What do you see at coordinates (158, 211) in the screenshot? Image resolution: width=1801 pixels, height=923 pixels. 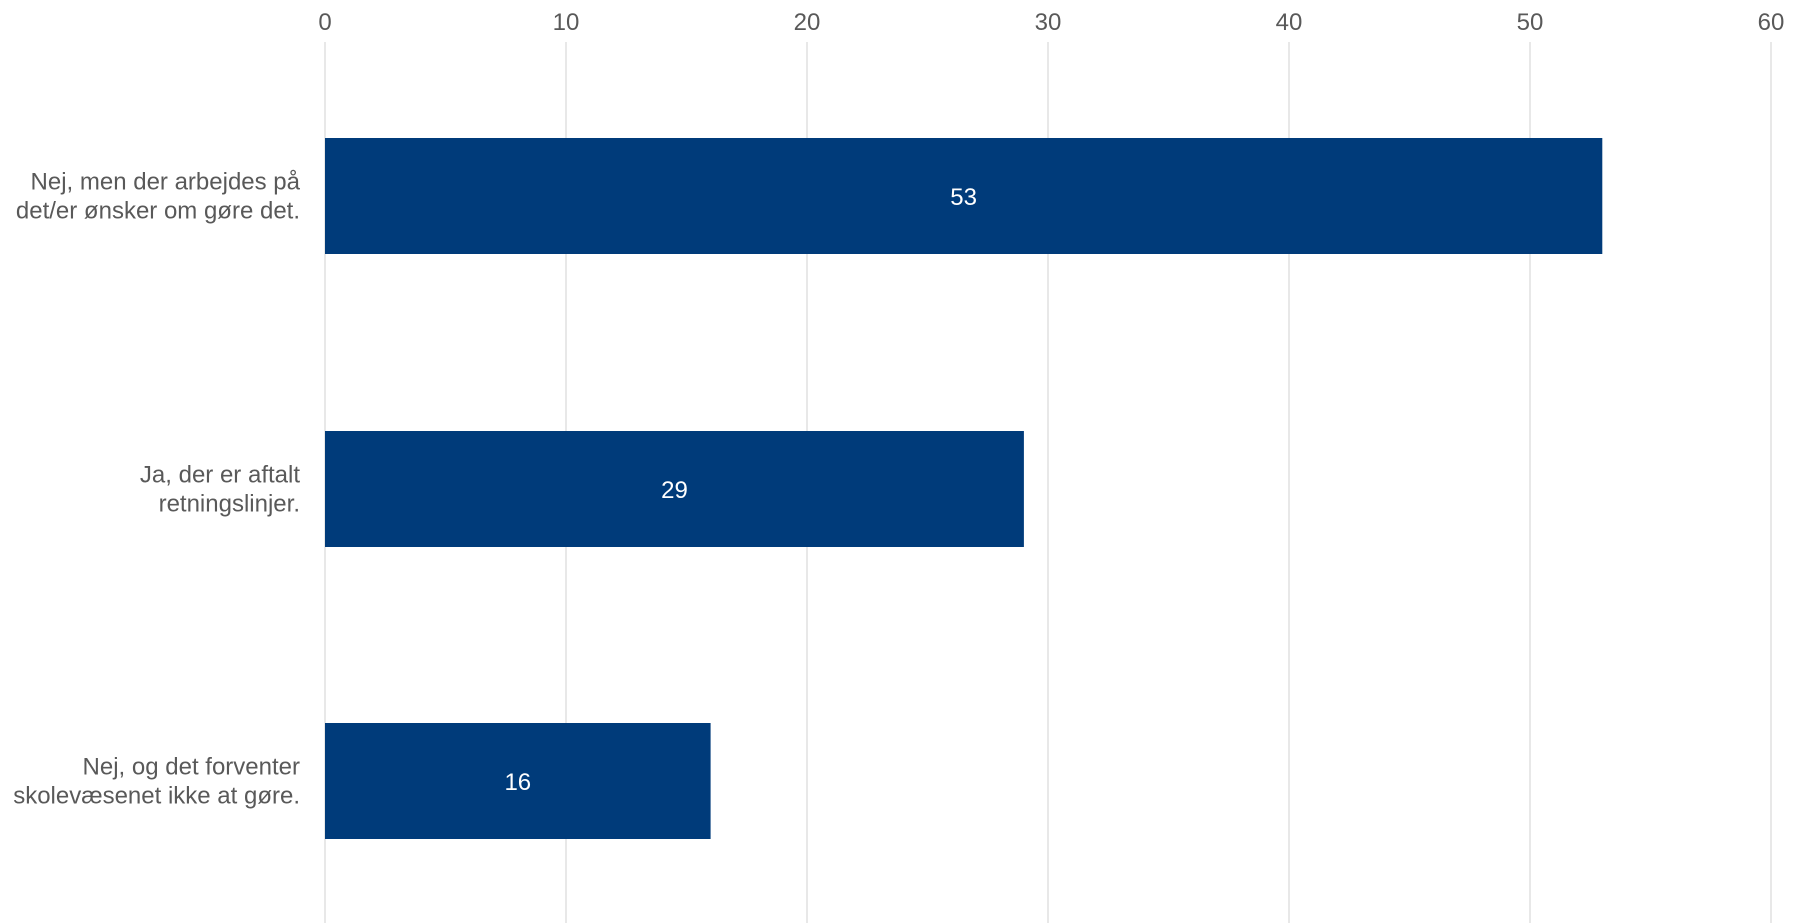 I see `category-label: det/er ønsker om gøre det.` at bounding box center [158, 211].